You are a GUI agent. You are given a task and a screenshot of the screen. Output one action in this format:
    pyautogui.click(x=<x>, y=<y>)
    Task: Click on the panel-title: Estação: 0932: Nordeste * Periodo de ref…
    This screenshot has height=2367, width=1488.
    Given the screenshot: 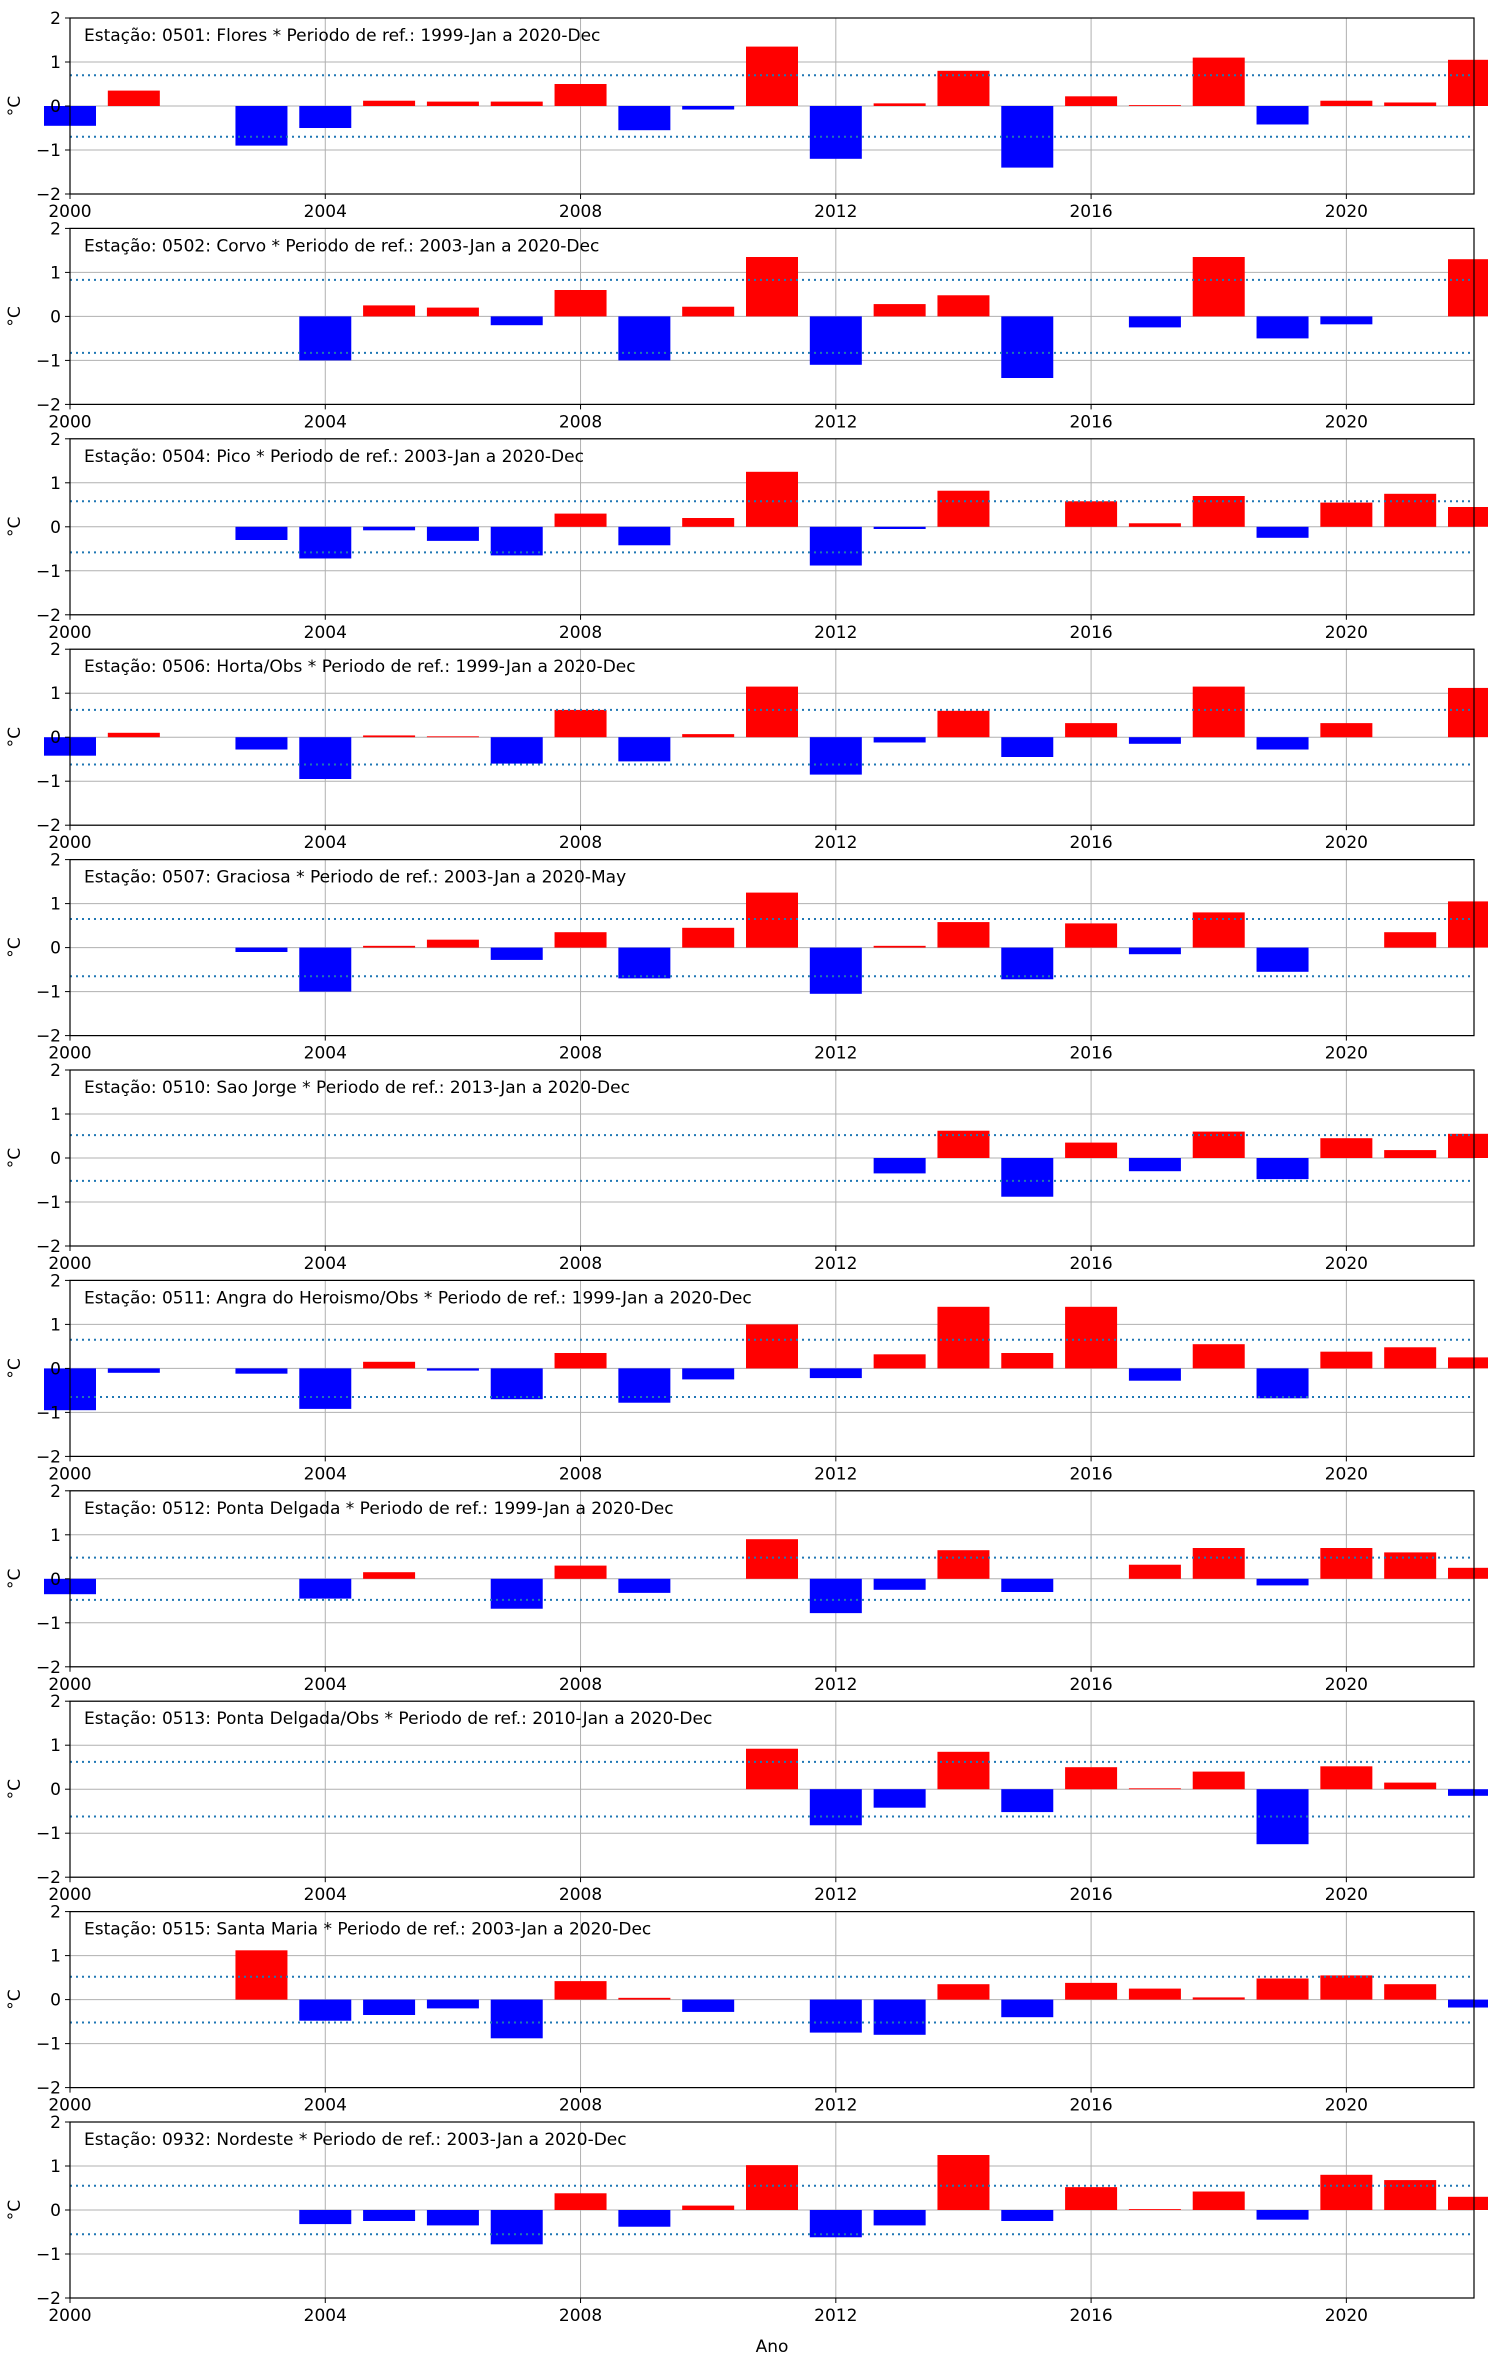 What is the action you would take?
    pyautogui.click(x=355, y=2140)
    